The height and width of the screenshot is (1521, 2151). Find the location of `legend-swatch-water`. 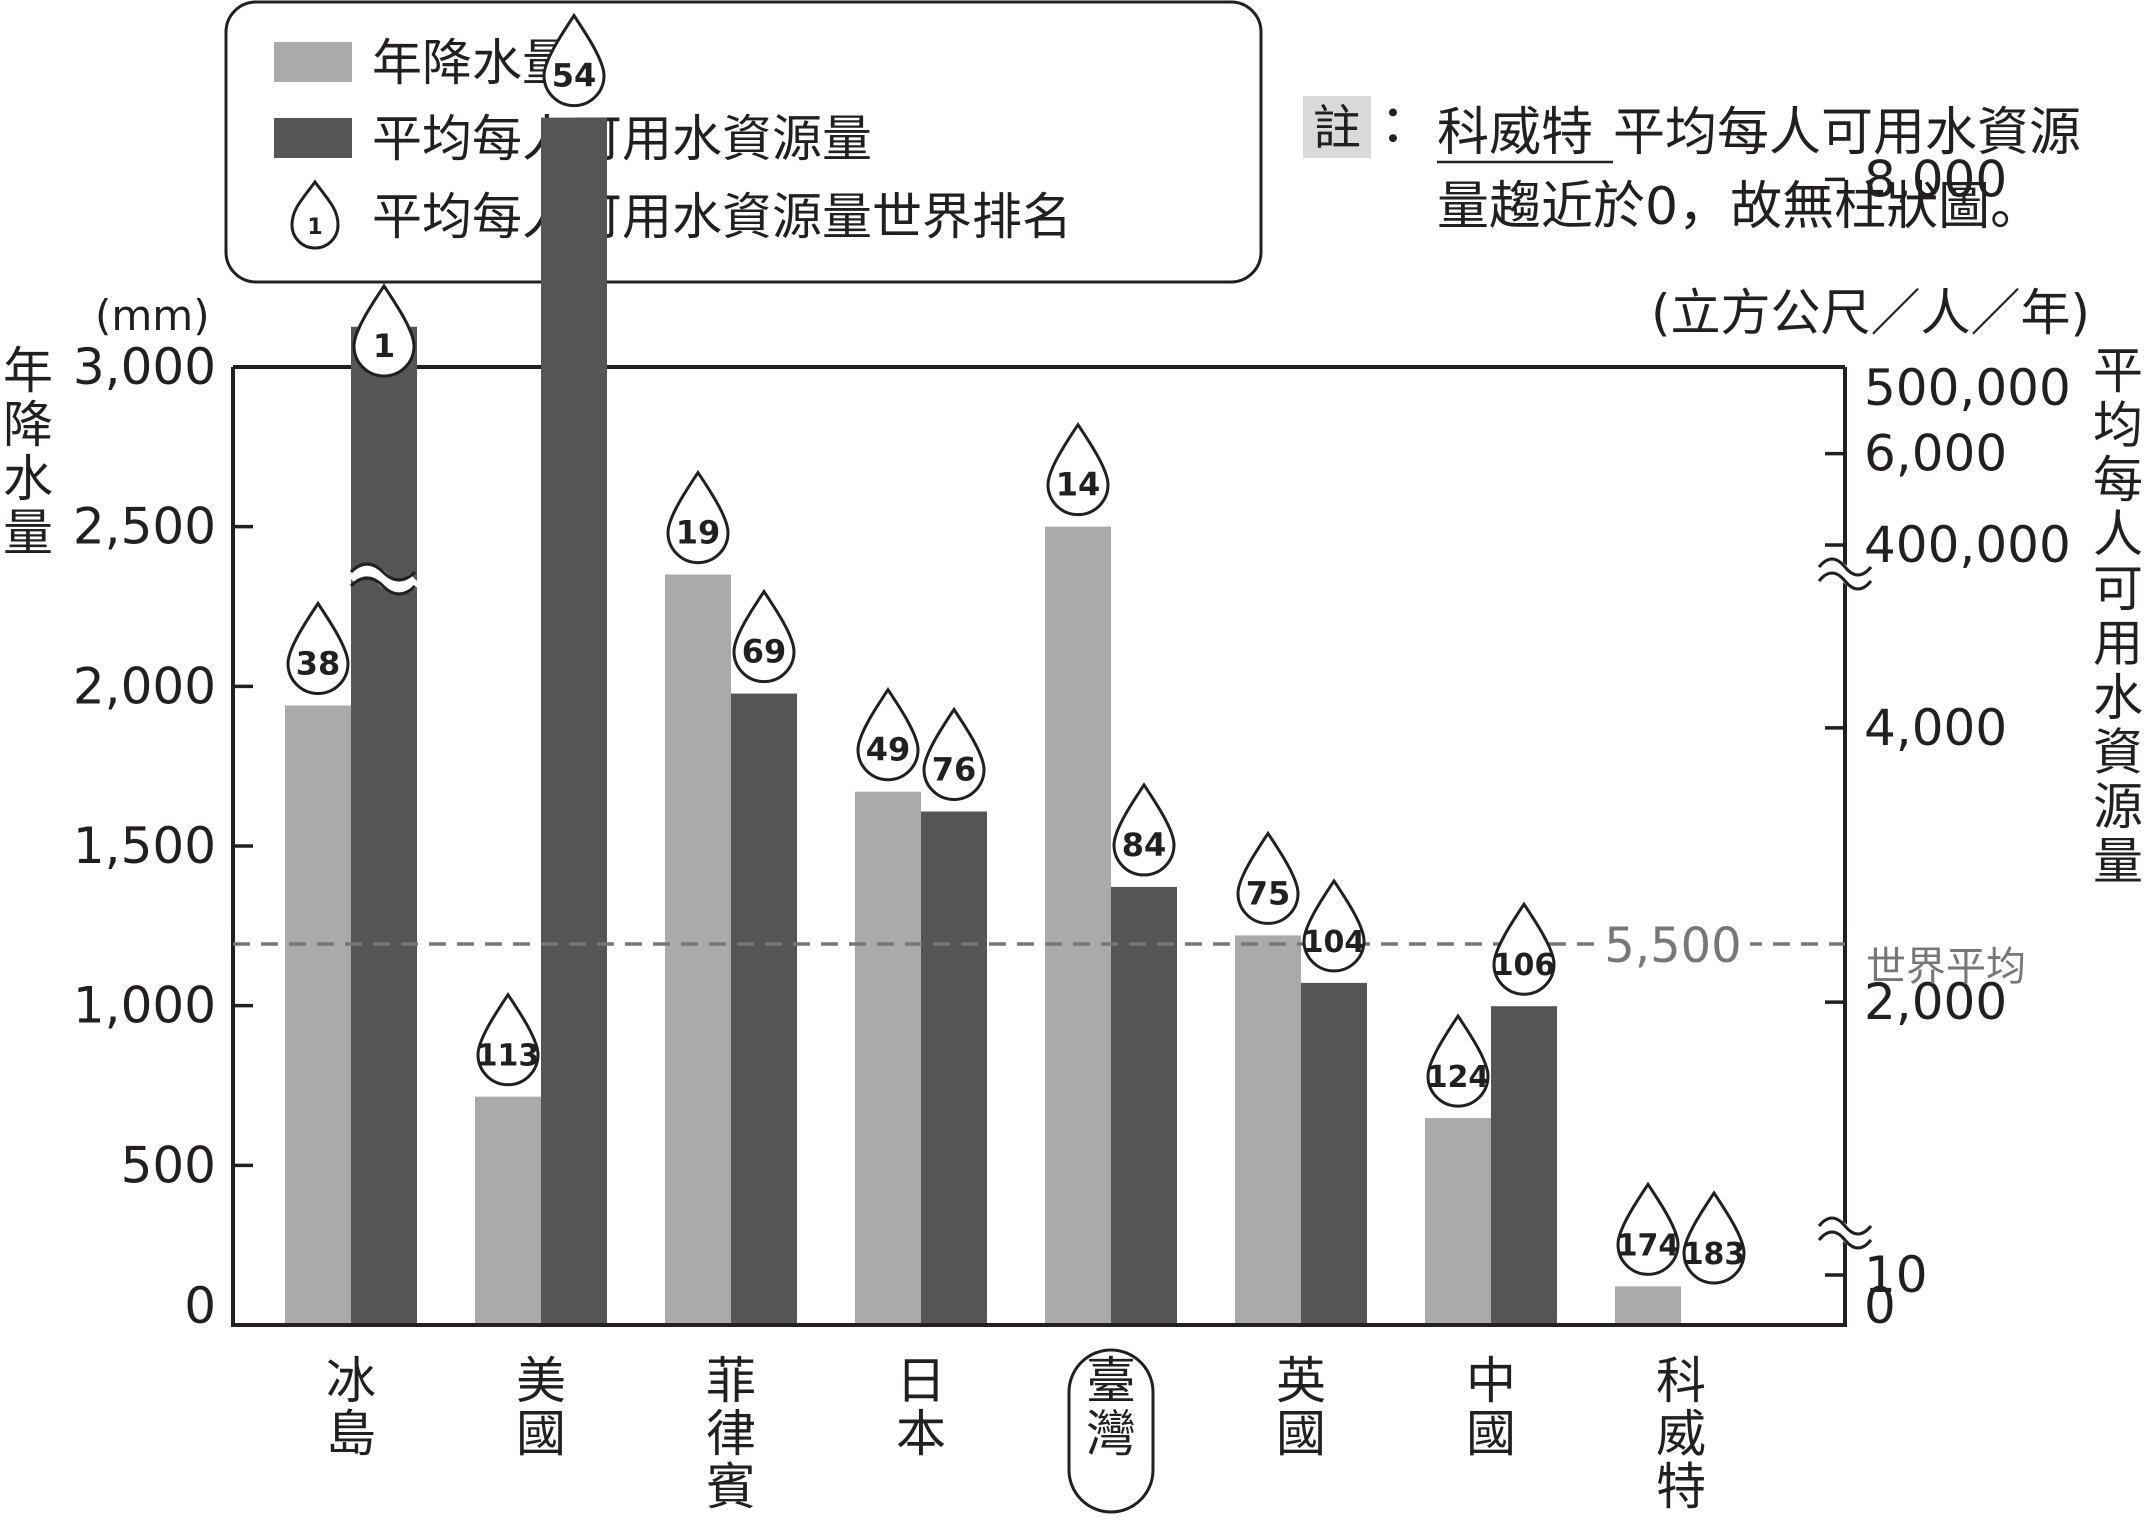

legend-swatch-water is located at coordinates (313, 138).